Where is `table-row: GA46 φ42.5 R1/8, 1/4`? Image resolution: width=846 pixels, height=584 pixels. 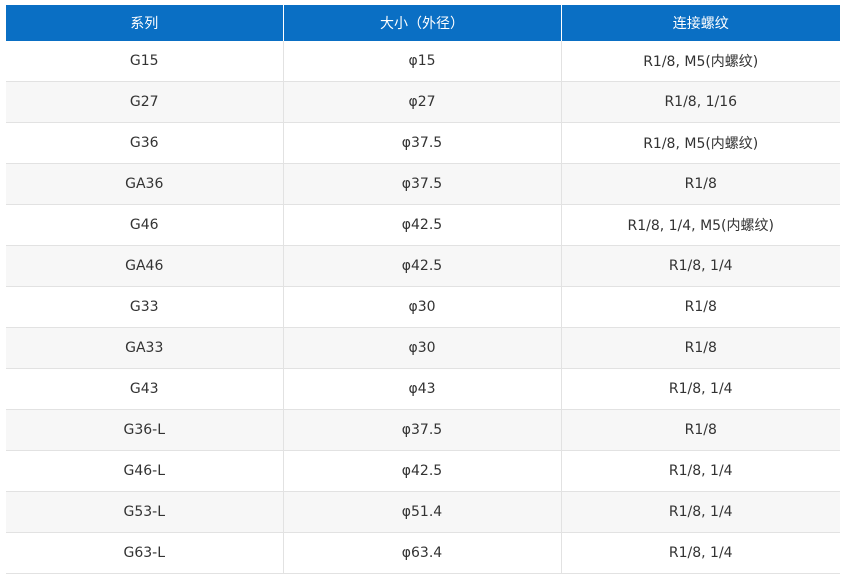 table-row: GA46 φ42.5 R1/8, 1/4 is located at coordinates (423, 266).